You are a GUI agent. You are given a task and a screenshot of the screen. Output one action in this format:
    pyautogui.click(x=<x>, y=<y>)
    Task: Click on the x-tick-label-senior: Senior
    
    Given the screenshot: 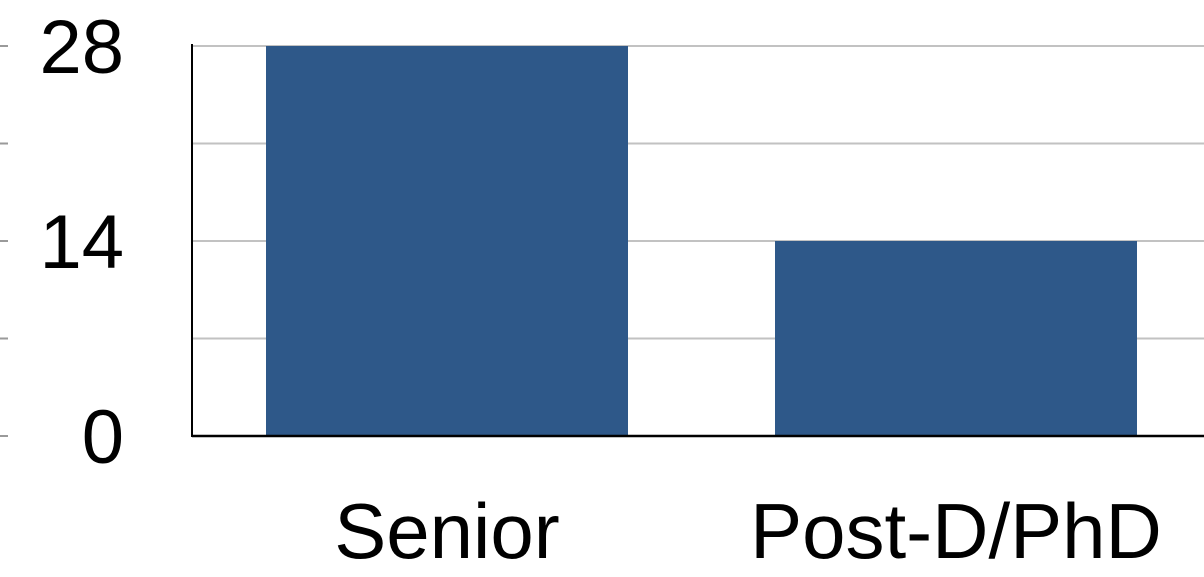 What is the action you would take?
    pyautogui.click(x=446, y=529)
    